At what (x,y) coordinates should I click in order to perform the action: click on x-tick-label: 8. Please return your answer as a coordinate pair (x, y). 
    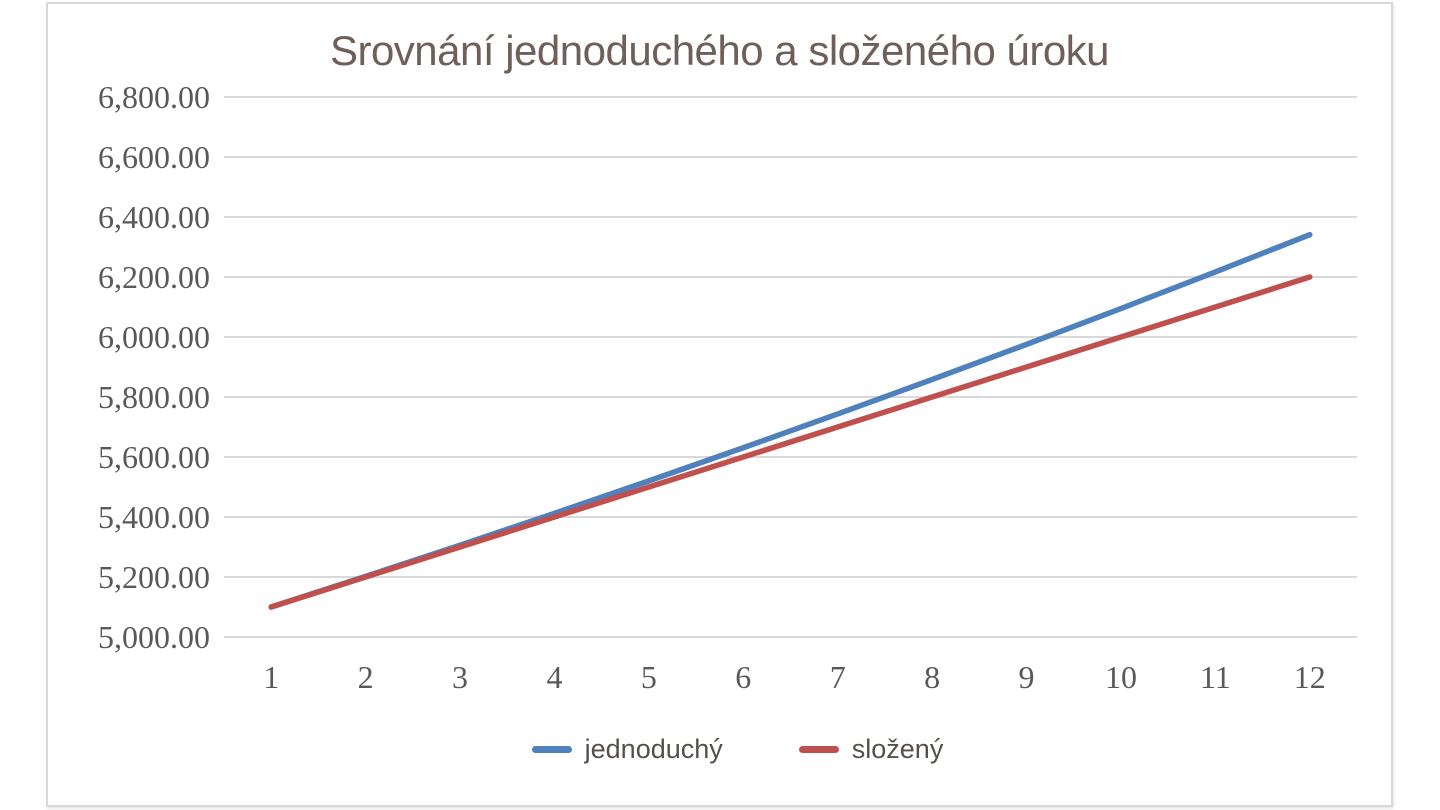
    Looking at the image, I should click on (932, 677).